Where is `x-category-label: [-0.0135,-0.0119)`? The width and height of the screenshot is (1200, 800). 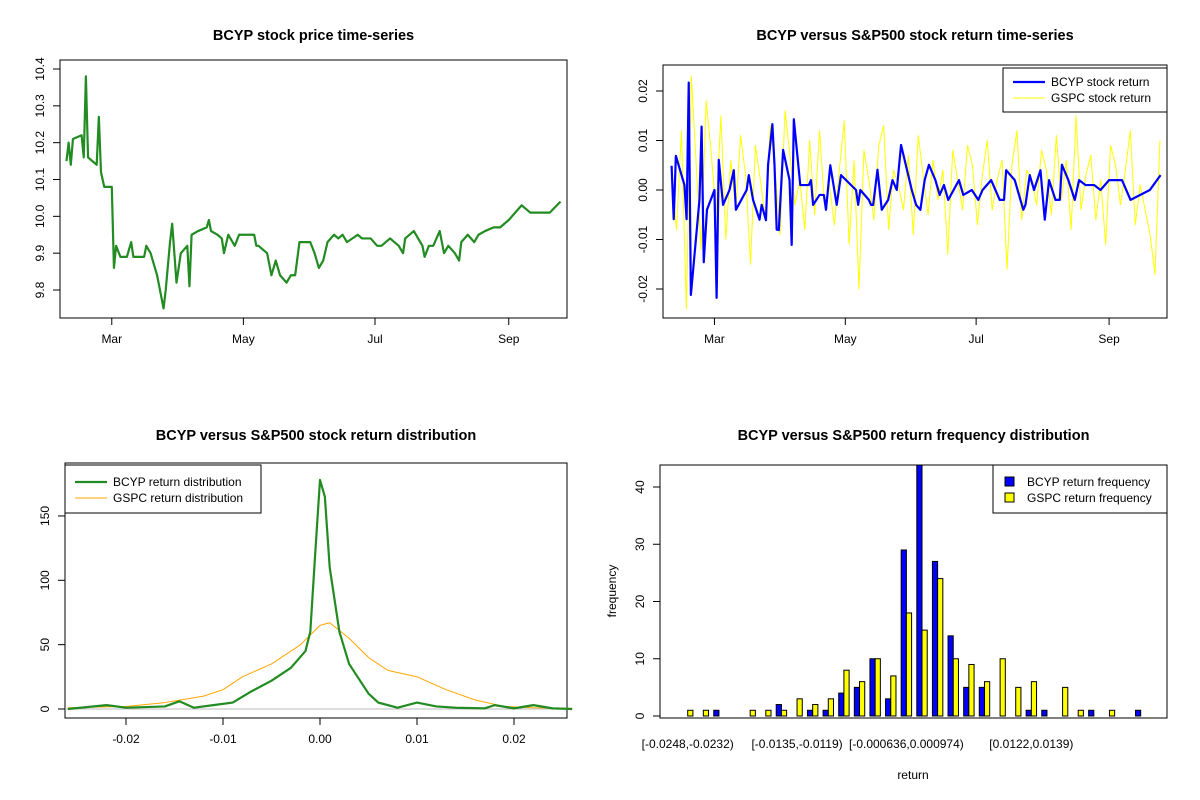 x-category-label: [-0.0135,-0.0119) is located at coordinates (796, 744).